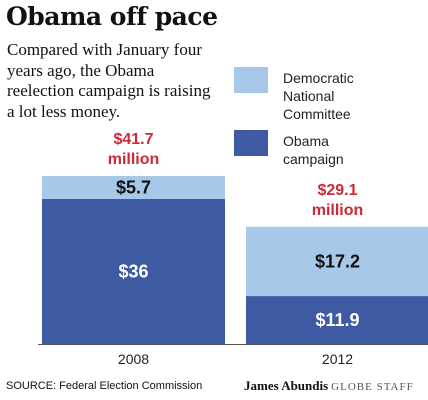 Image resolution: width=428 pixels, height=400 pixels. I want to click on credit: James Abundis GLOBE STAFF, so click(329, 386).